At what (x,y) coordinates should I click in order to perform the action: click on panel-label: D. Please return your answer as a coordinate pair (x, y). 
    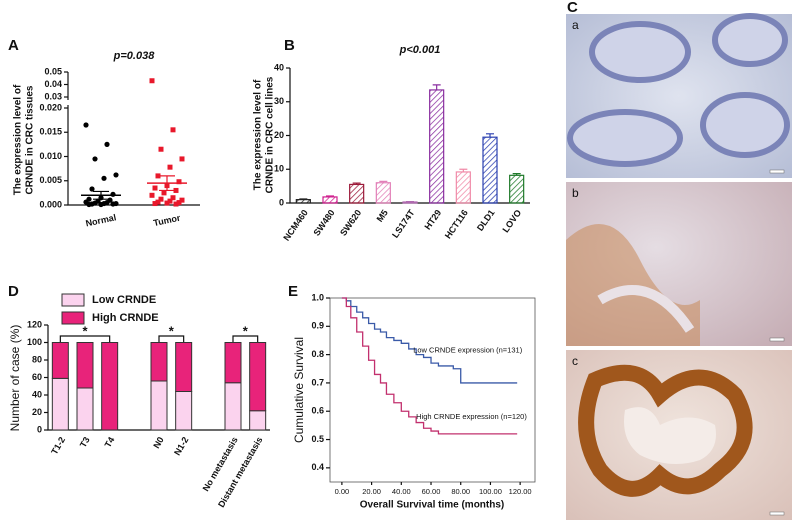
    Looking at the image, I should click on (13, 291).